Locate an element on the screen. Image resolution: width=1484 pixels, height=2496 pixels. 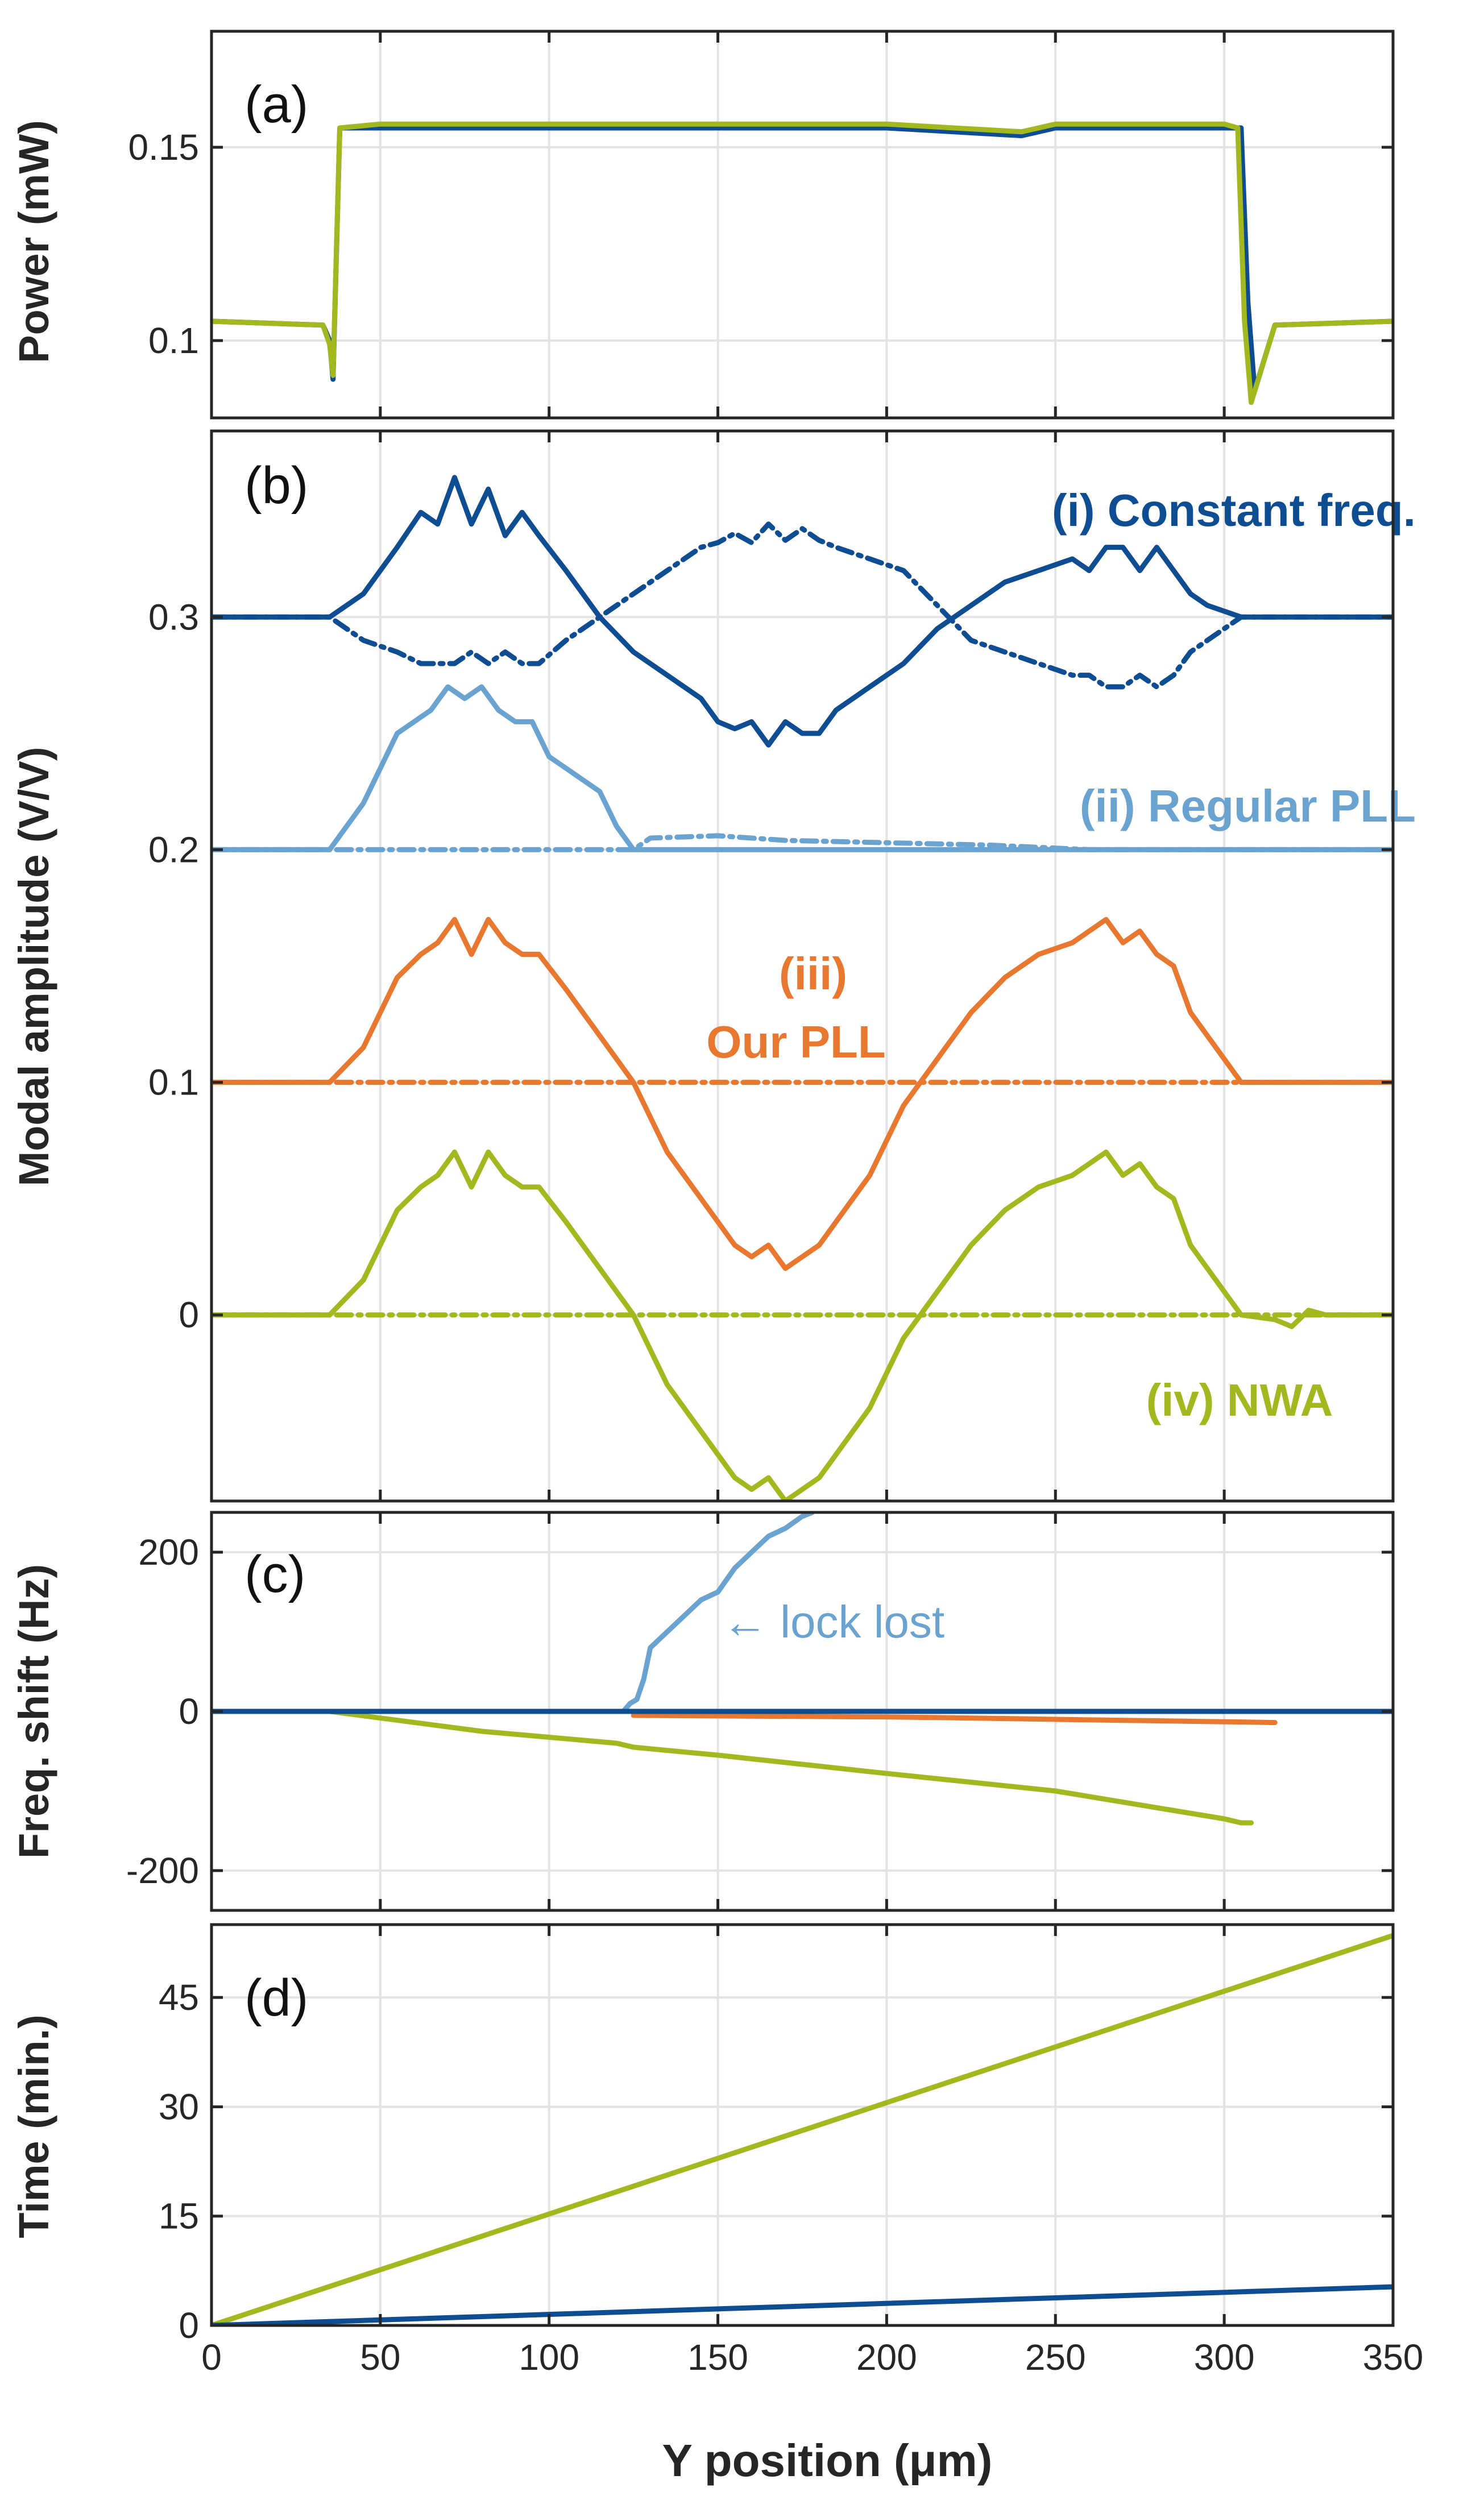
y-tick-label: 200 is located at coordinates (169, 1552).